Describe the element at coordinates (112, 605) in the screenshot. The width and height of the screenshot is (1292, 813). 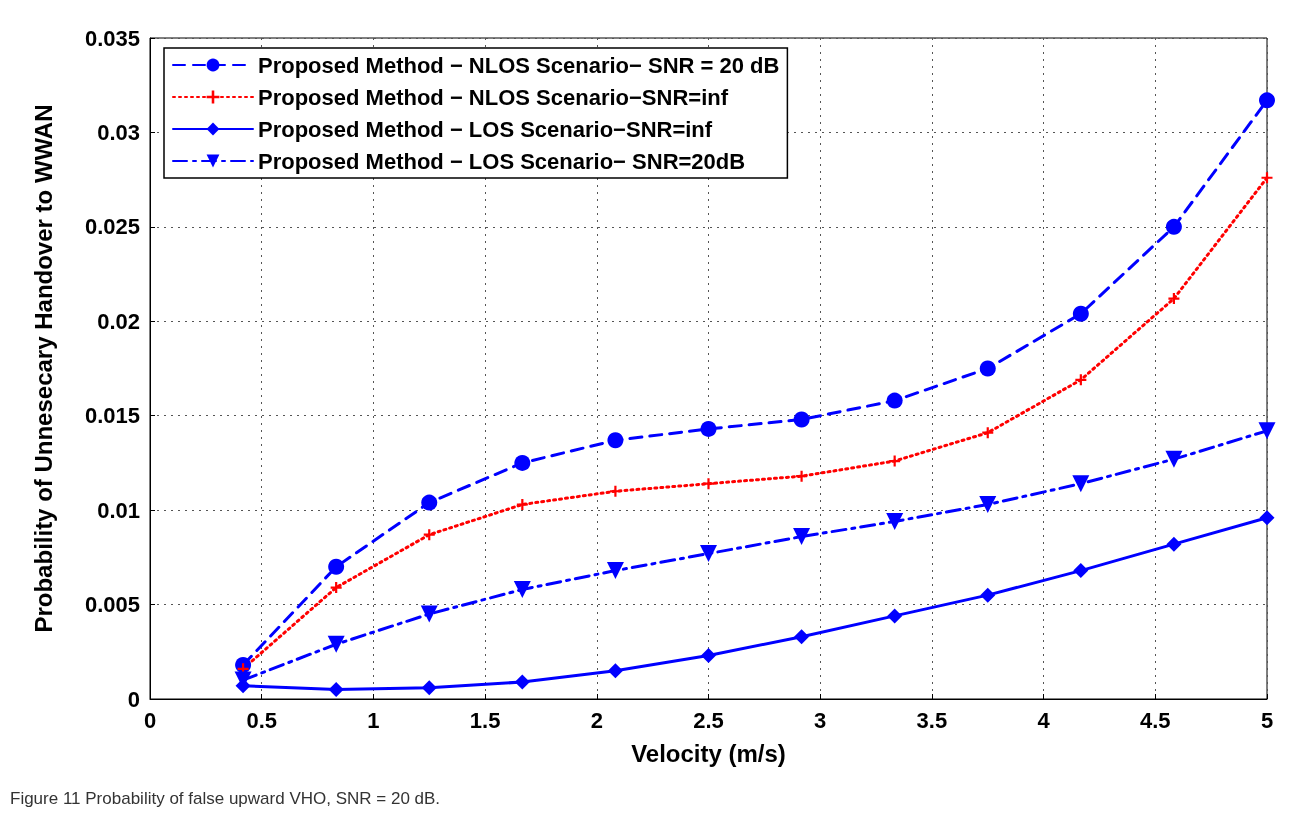
I see `y-tick-label: 0.005` at that location.